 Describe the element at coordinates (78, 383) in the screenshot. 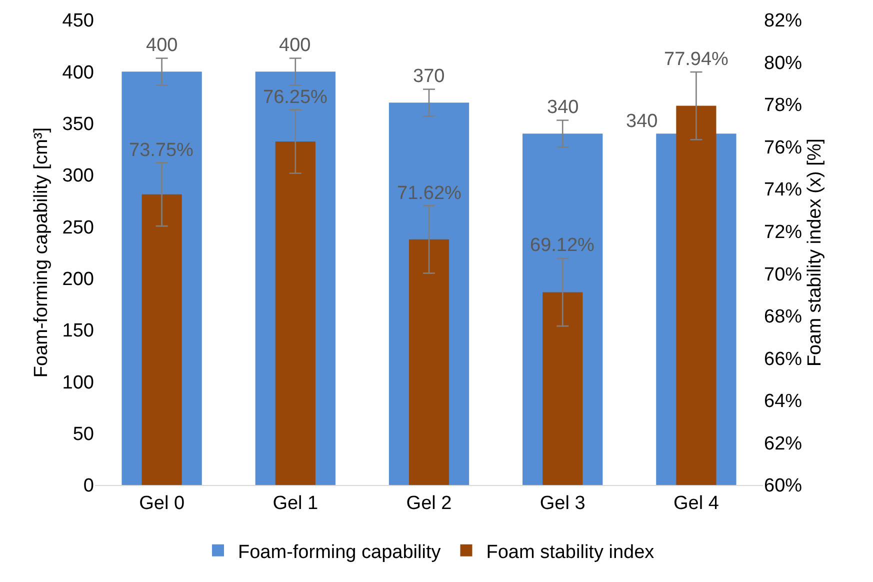

I see `y-tick-label: 100` at that location.